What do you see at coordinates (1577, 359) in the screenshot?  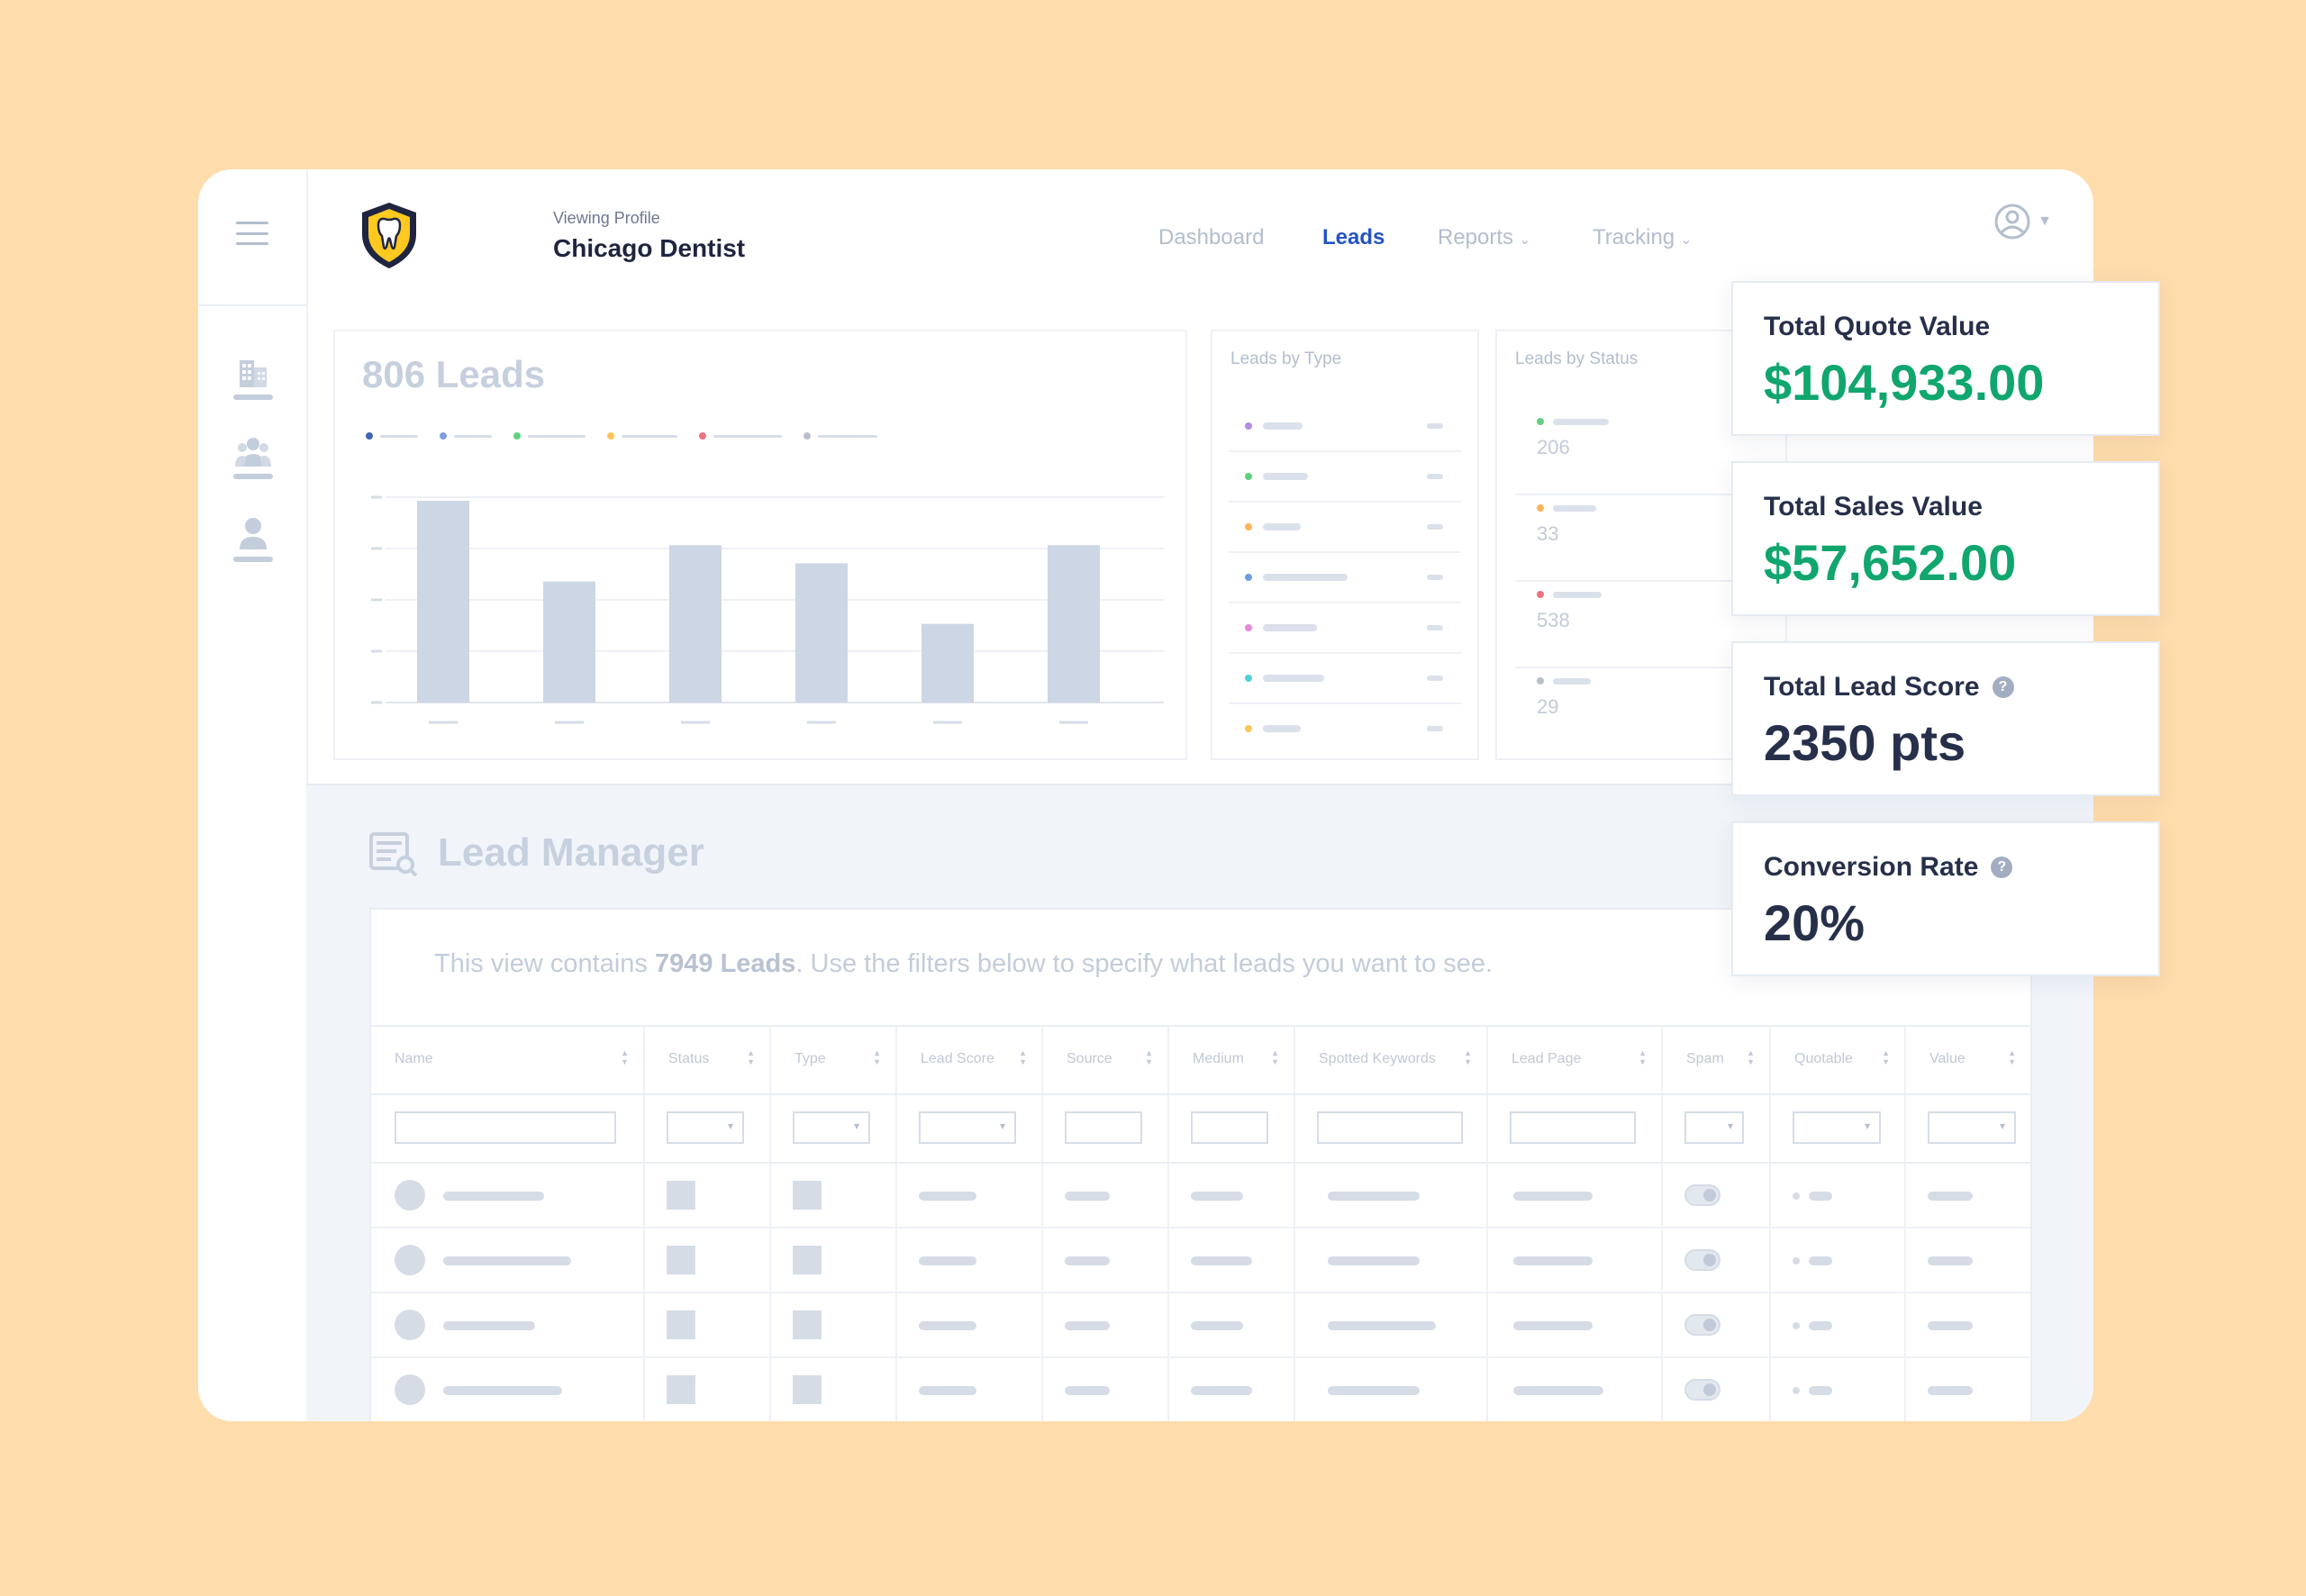 I see `leads-by-status-title: Leads by Status` at bounding box center [1577, 359].